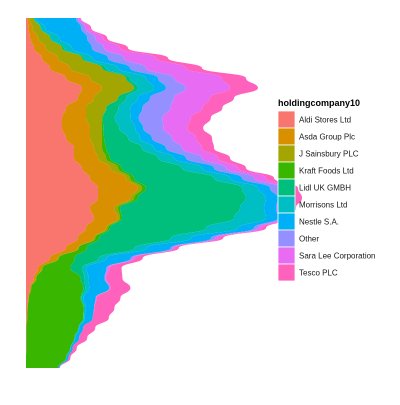 The width and height of the screenshot is (400, 405). I want to click on legend-item-other: Other, so click(298, 238).